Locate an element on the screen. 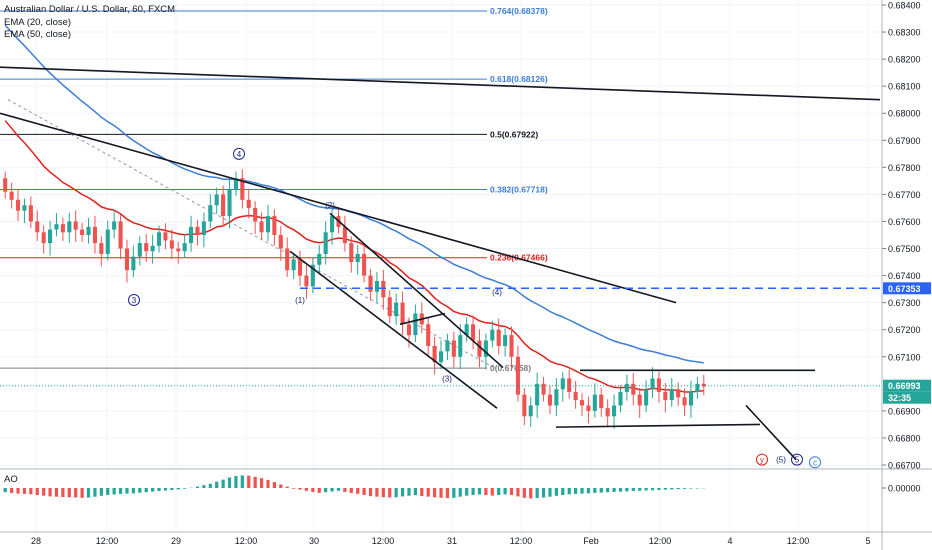  fib-label: 0(0.67058) is located at coordinates (510, 368).